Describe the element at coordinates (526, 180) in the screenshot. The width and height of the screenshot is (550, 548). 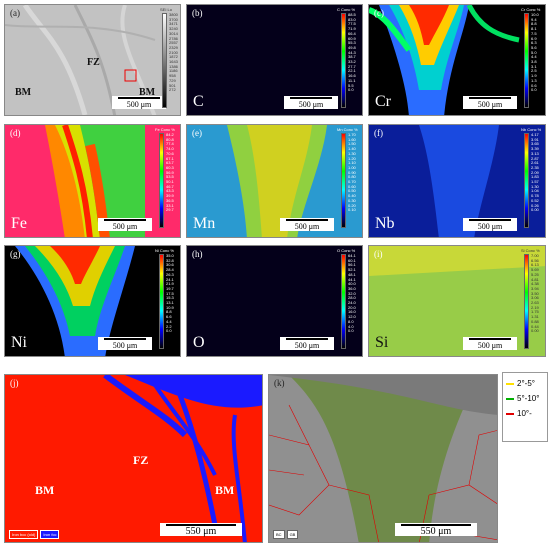
I see `colorbar-f` at that location.